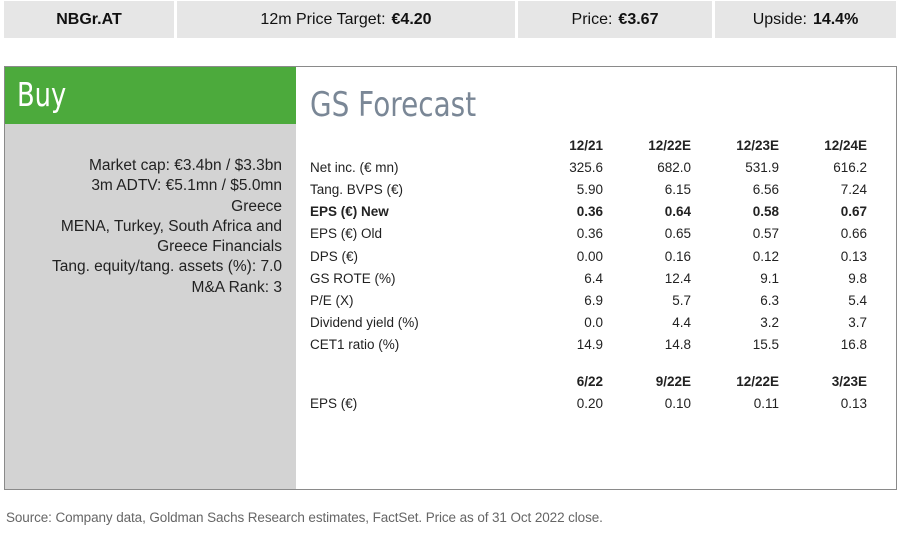 This screenshot has height=546, width=900. I want to click on row-label: EPS (€) Old, so click(346, 234).